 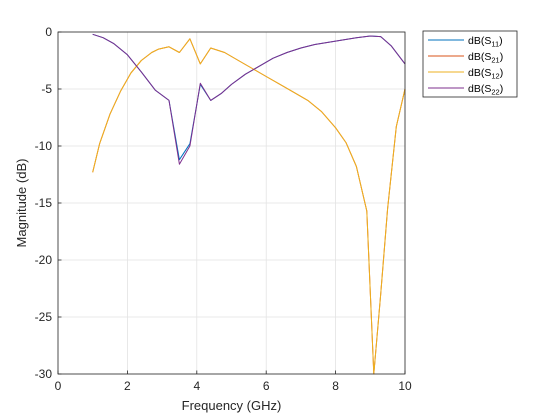 What do you see at coordinates (232, 405) in the screenshot?
I see `x-axis-label: Frequency (GHz)` at bounding box center [232, 405].